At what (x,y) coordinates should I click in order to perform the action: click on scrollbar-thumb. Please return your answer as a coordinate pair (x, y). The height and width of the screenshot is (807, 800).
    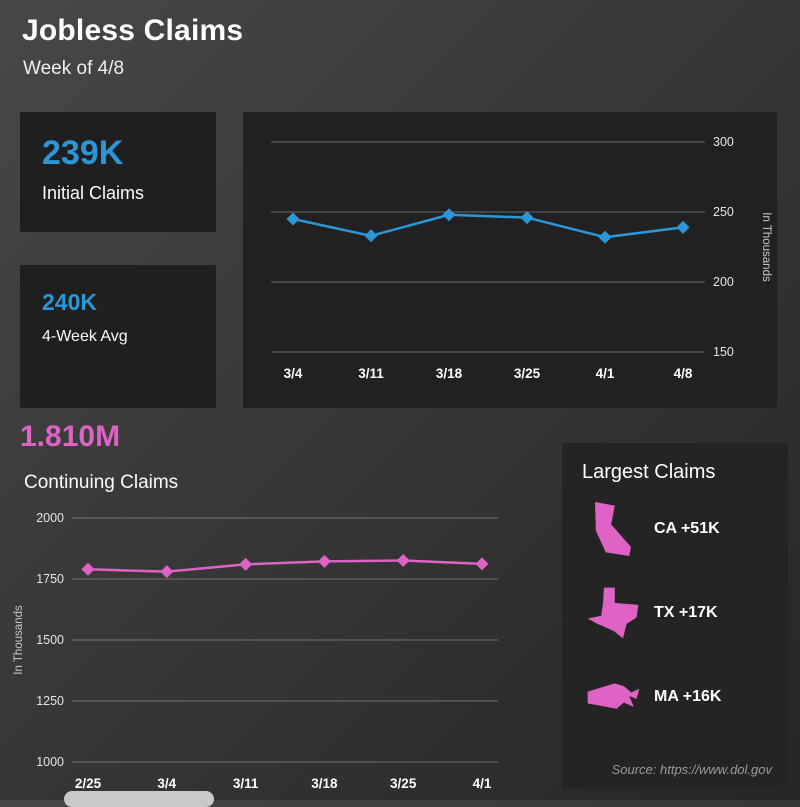
    Looking at the image, I should click on (139, 799).